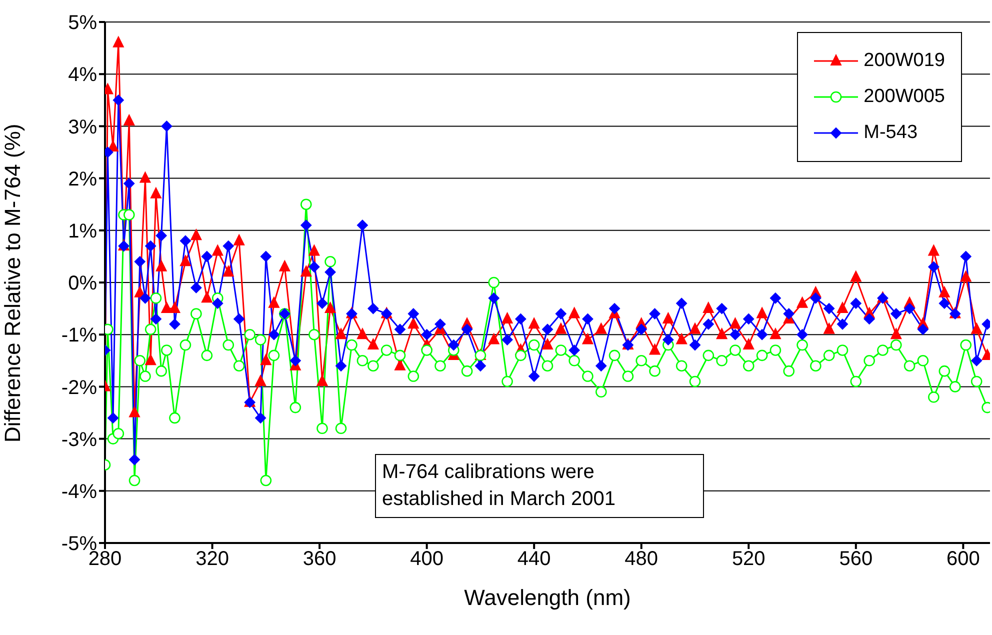 The height and width of the screenshot is (635, 992). I want to click on x-tick-label: 400, so click(427, 559).